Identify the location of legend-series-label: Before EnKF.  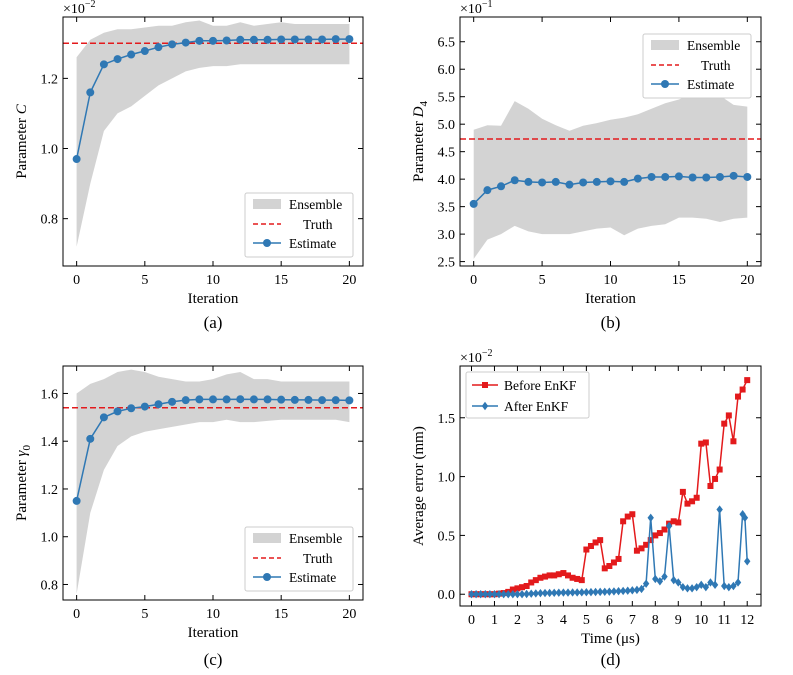
(540, 385).